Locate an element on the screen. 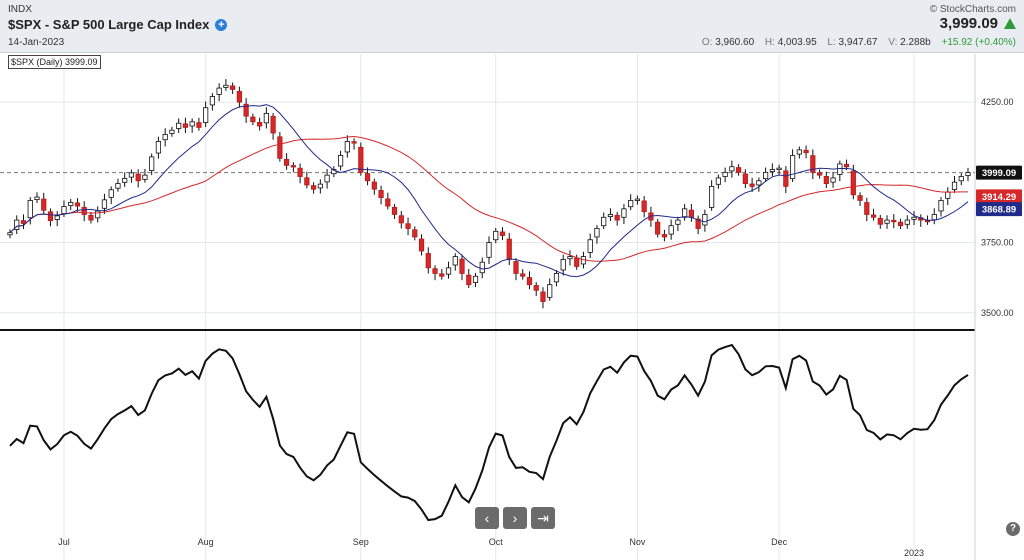 Image resolution: width=1024 pixels, height=560 pixels. last-price: 3,999.09 is located at coordinates (968, 23).